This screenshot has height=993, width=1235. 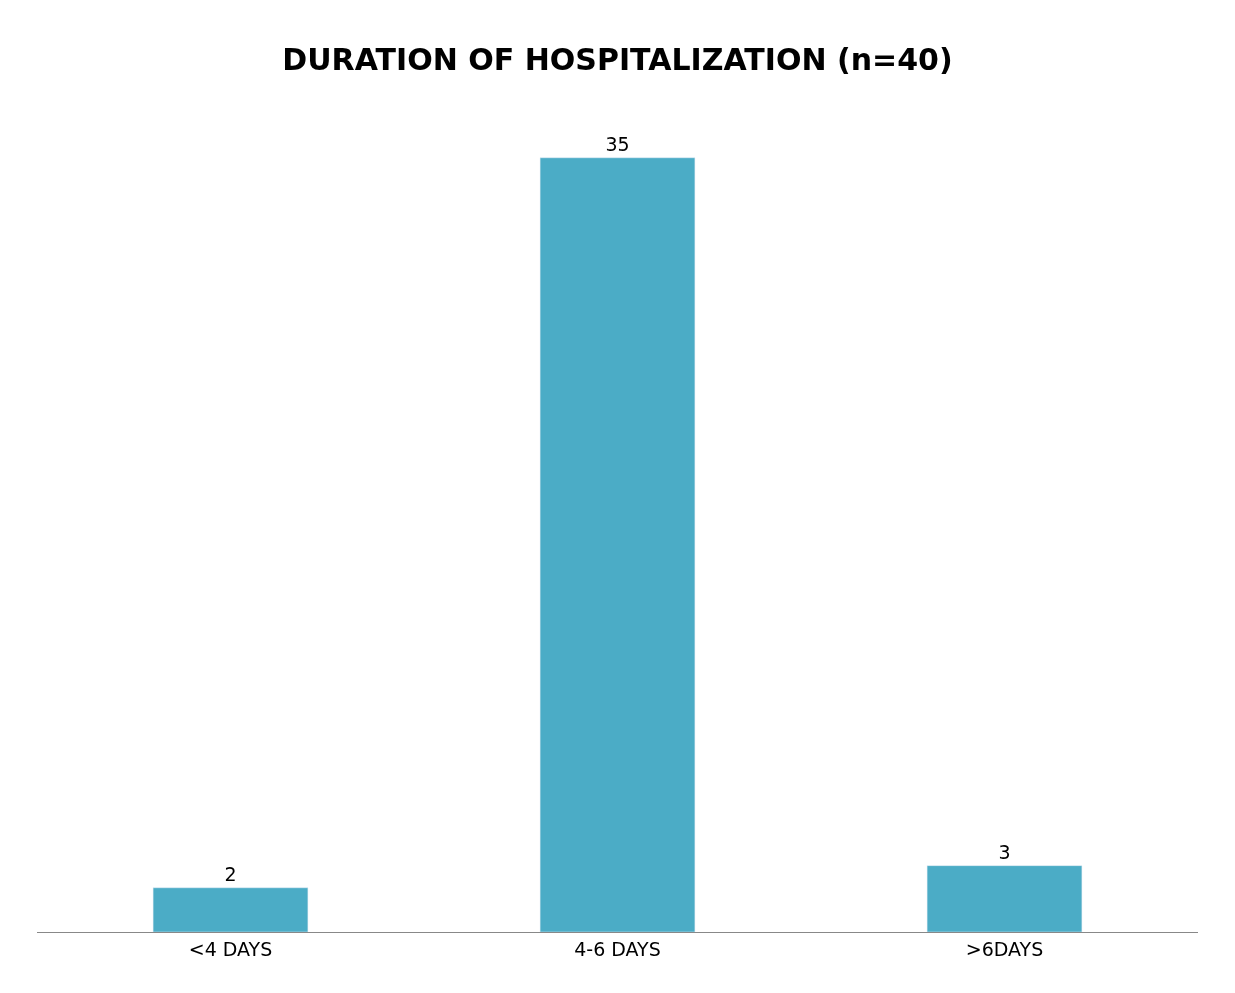 I want to click on x-tick-label: 4-6 DAYS, so click(x=617, y=948).